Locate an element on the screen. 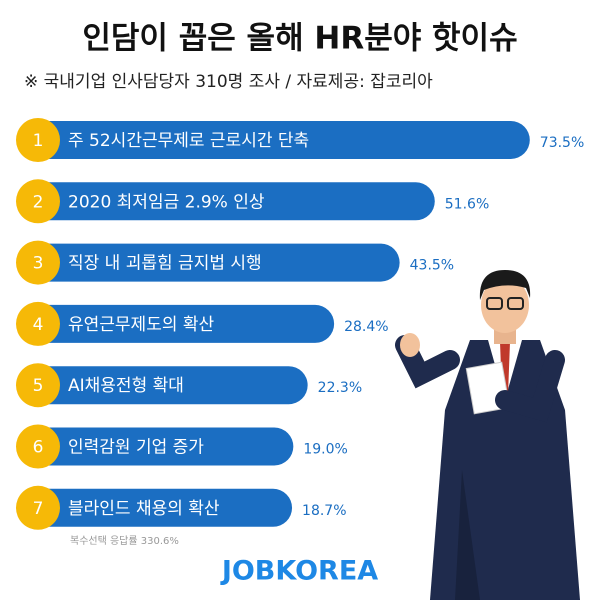 The image size is (600, 600). value-label: 22.3% is located at coordinates (340, 388).